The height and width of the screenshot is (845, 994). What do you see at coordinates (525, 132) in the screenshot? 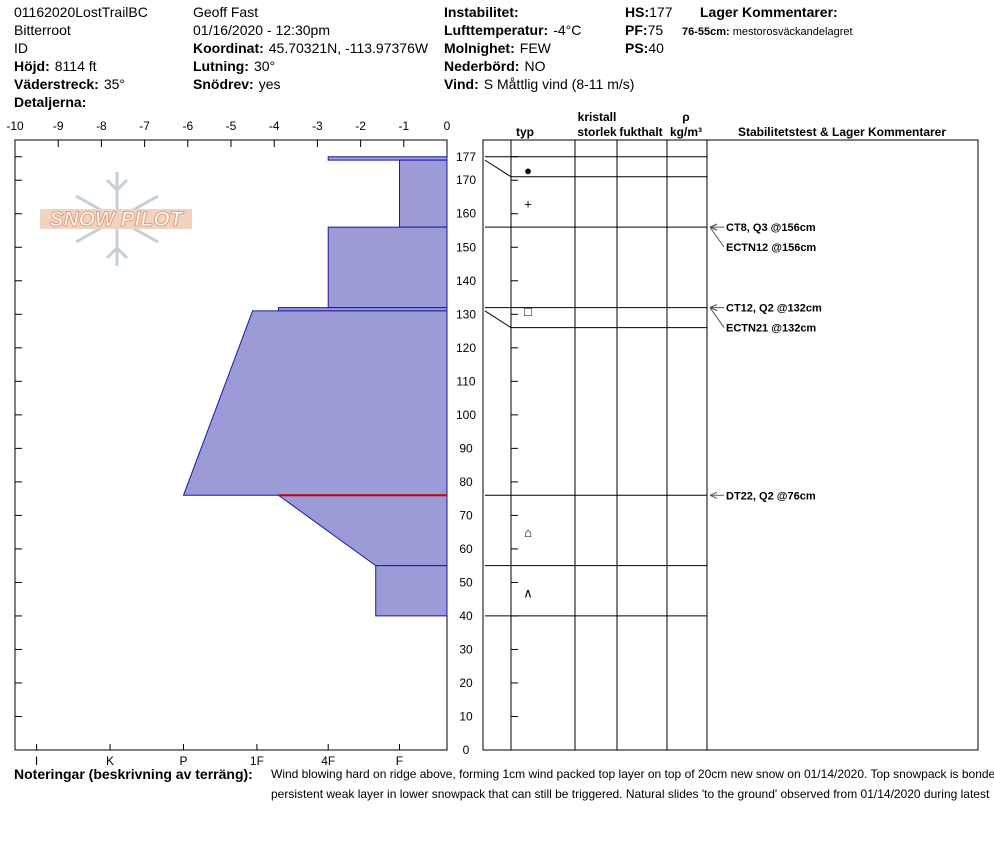
I see `column-header: typ` at bounding box center [525, 132].